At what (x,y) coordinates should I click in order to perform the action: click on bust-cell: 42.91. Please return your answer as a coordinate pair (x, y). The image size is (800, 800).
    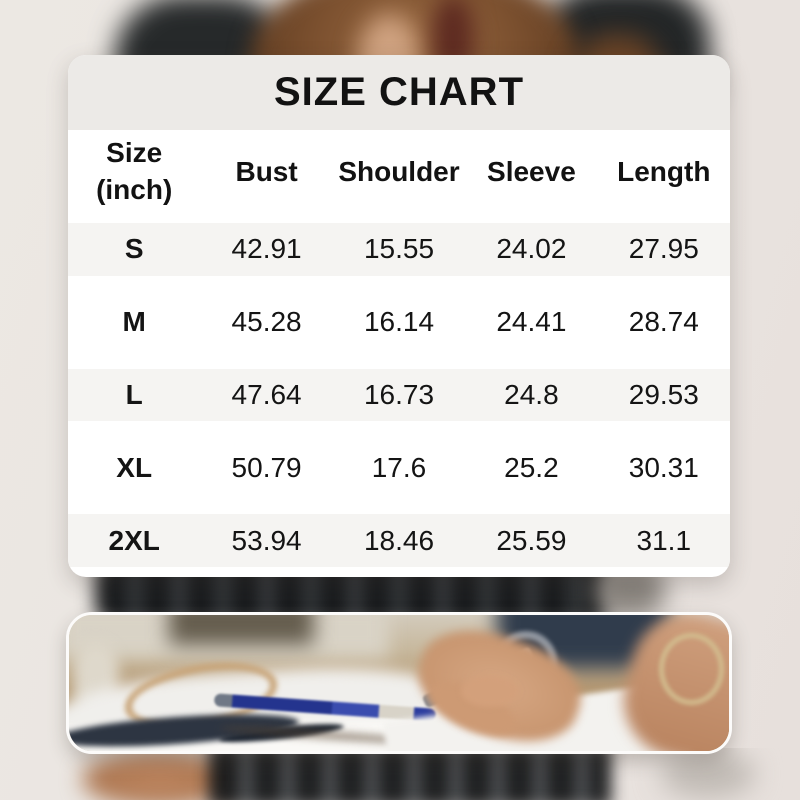
    Looking at the image, I should click on (266, 249).